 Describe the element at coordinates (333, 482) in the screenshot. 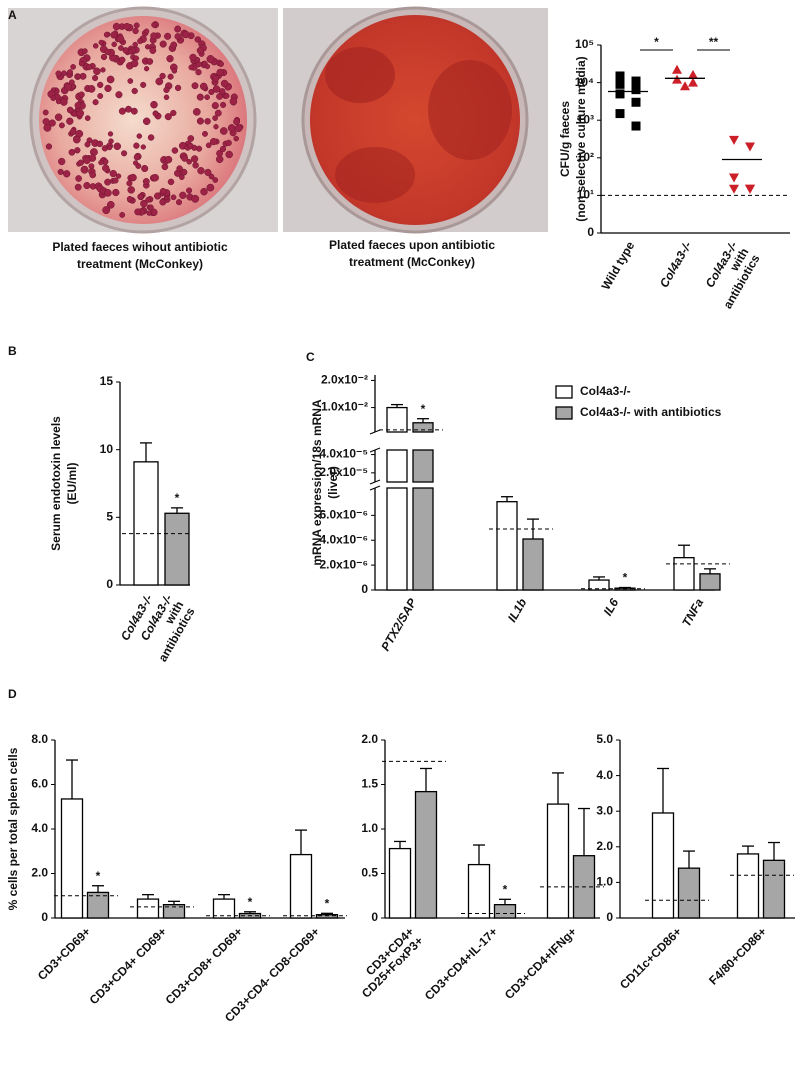

I see `y-axis-label: (liver)` at that location.